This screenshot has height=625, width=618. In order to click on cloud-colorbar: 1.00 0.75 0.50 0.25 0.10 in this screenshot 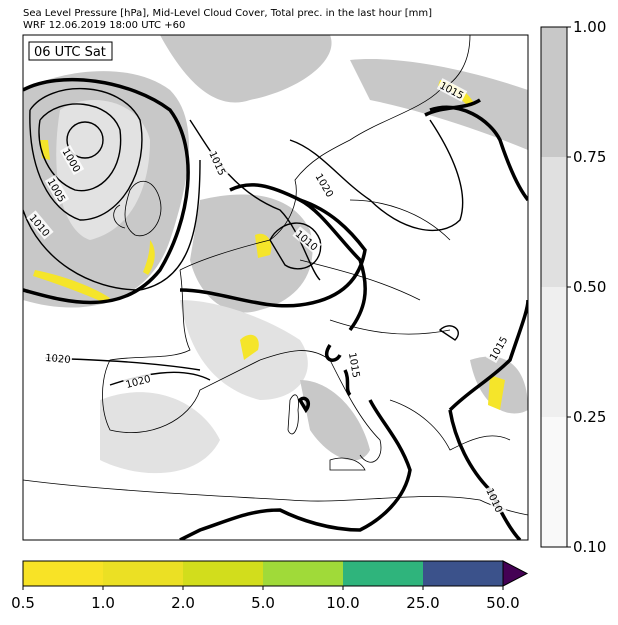, I will do `click(573, 287)`.